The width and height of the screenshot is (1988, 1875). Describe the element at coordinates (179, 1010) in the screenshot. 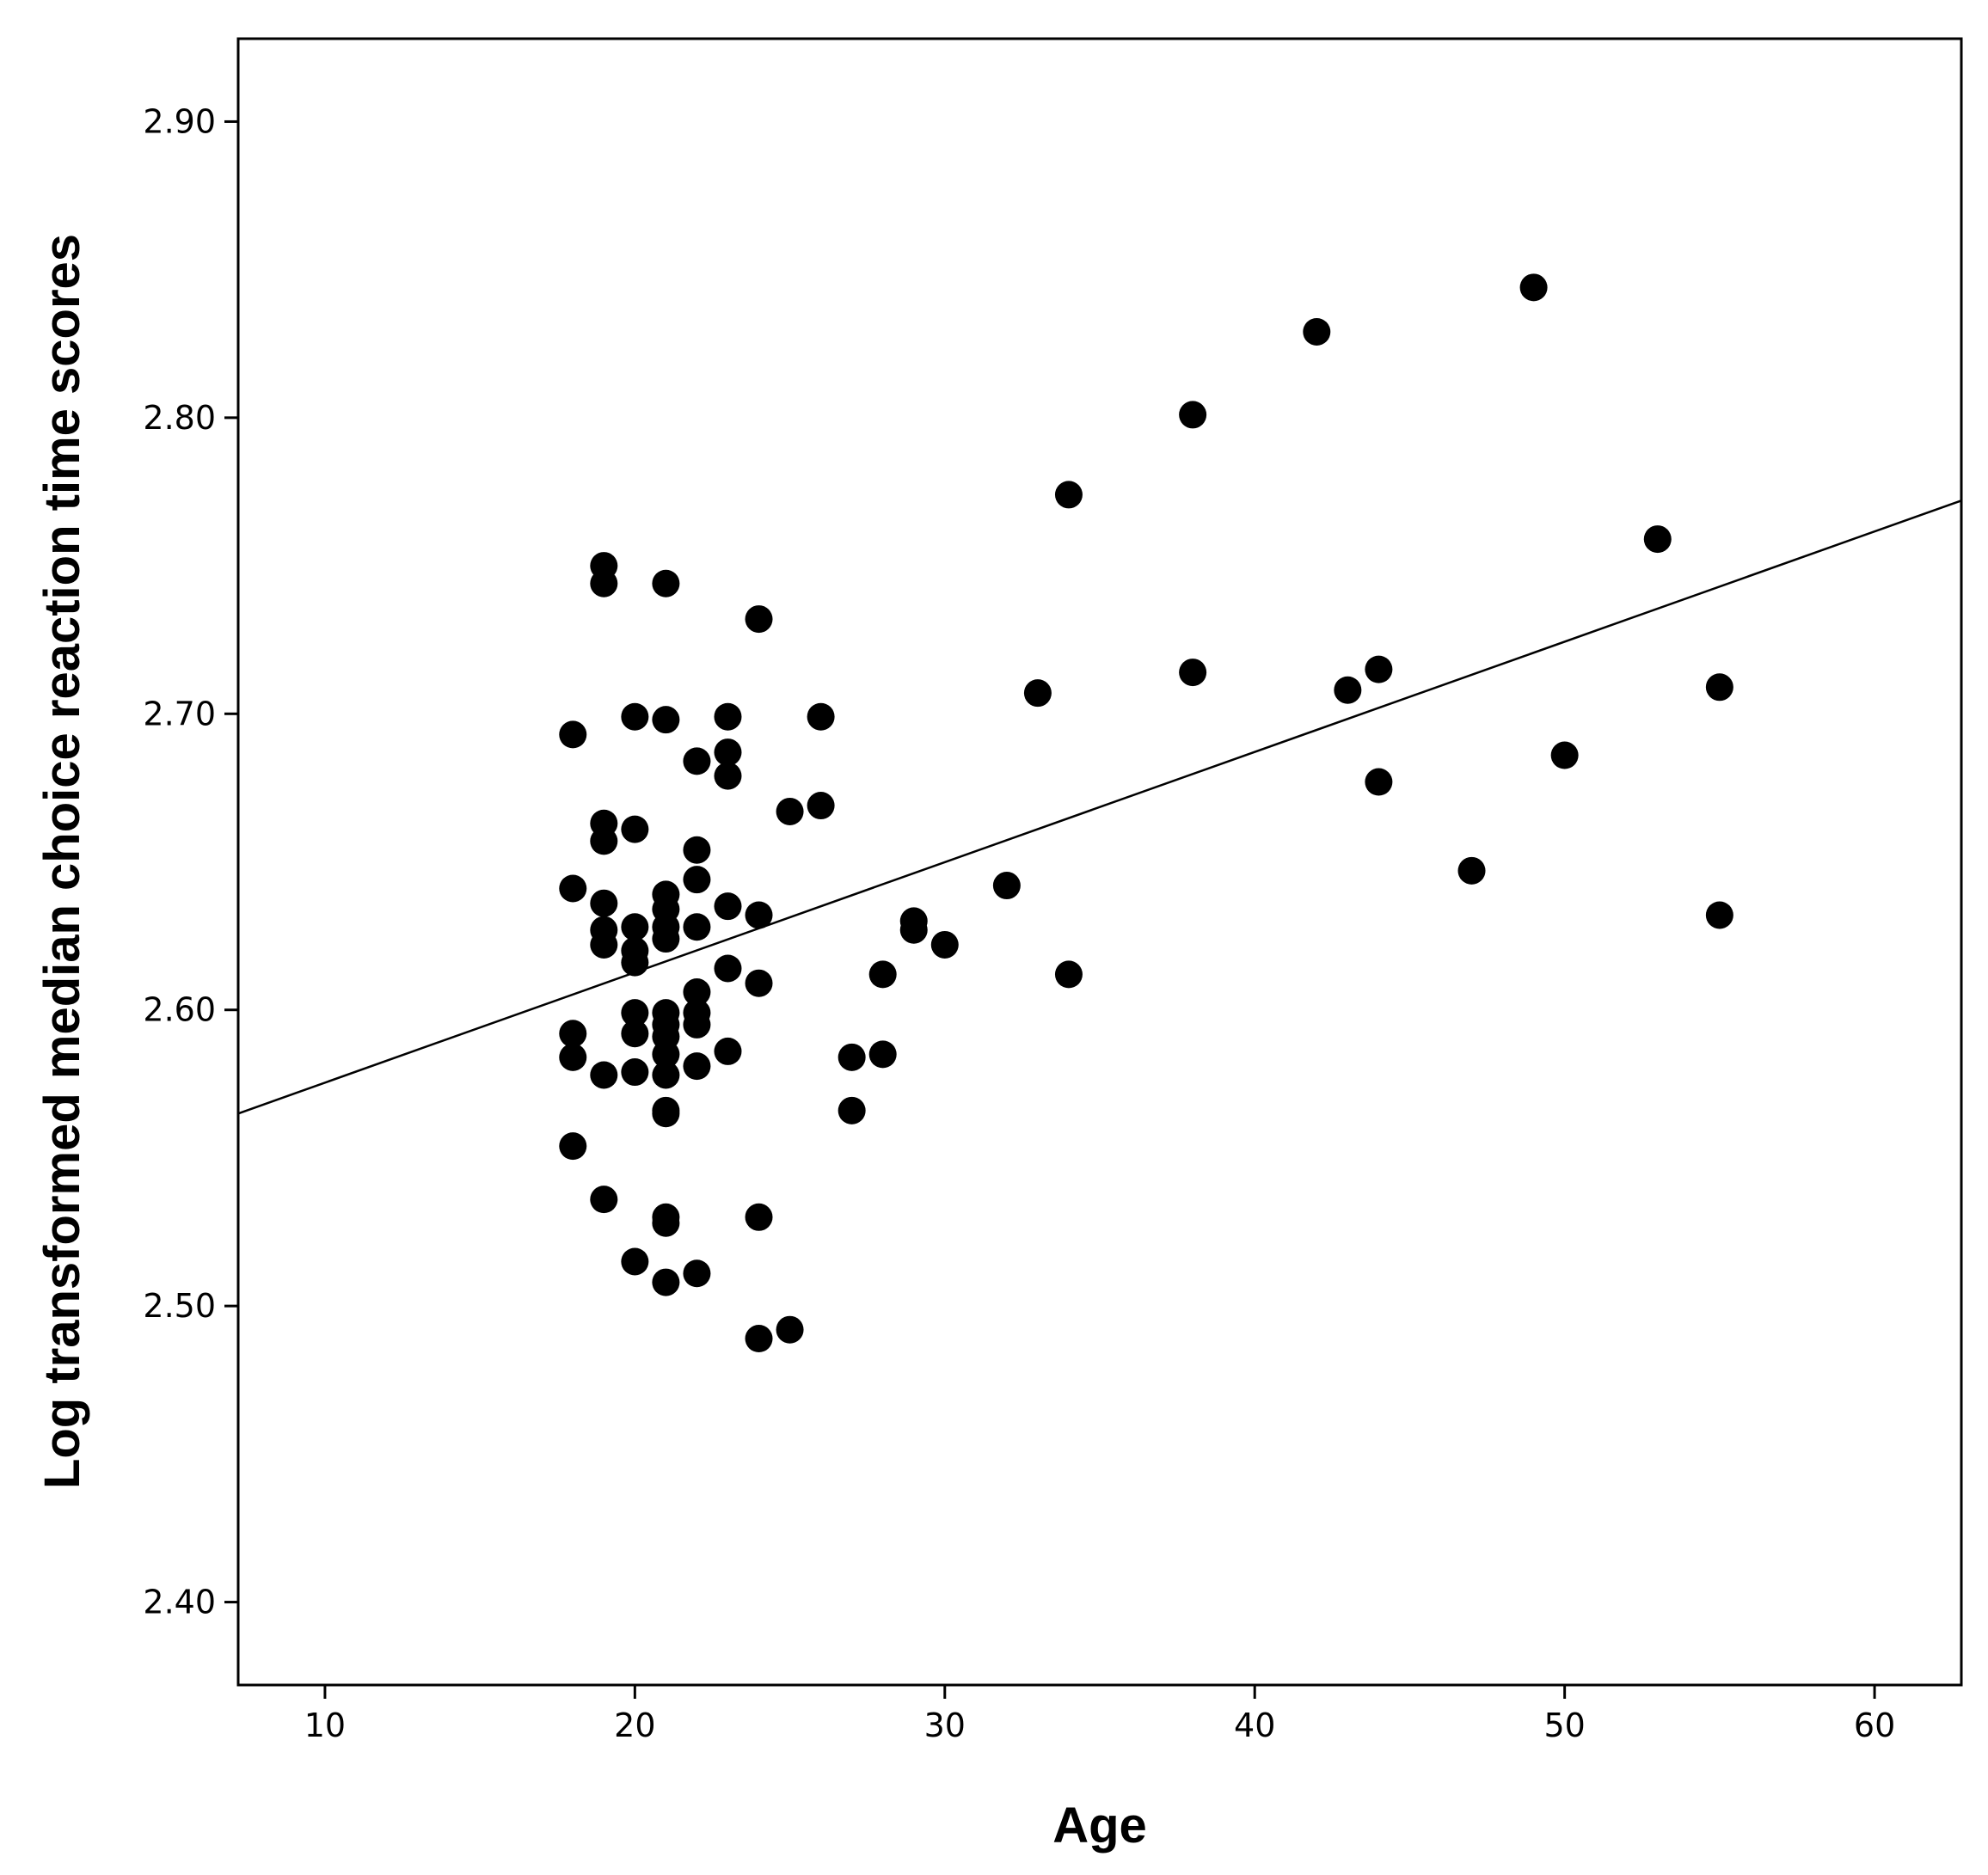

I see `y-tick-label: 2.60` at that location.